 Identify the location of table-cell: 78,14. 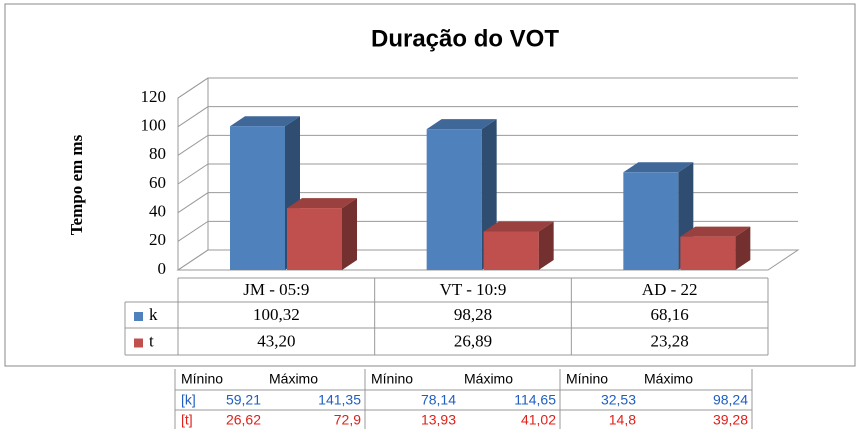
(438, 400).